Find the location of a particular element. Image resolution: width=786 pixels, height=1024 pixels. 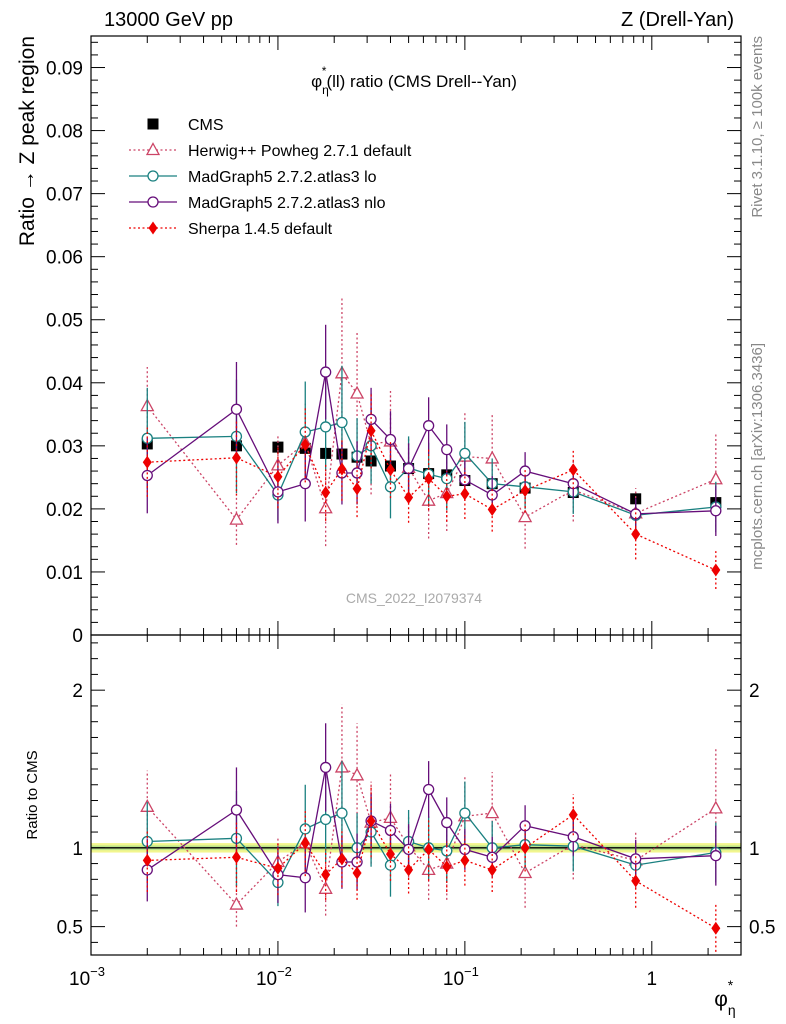

x-axis-label: φη * is located at coordinates (724, 997).